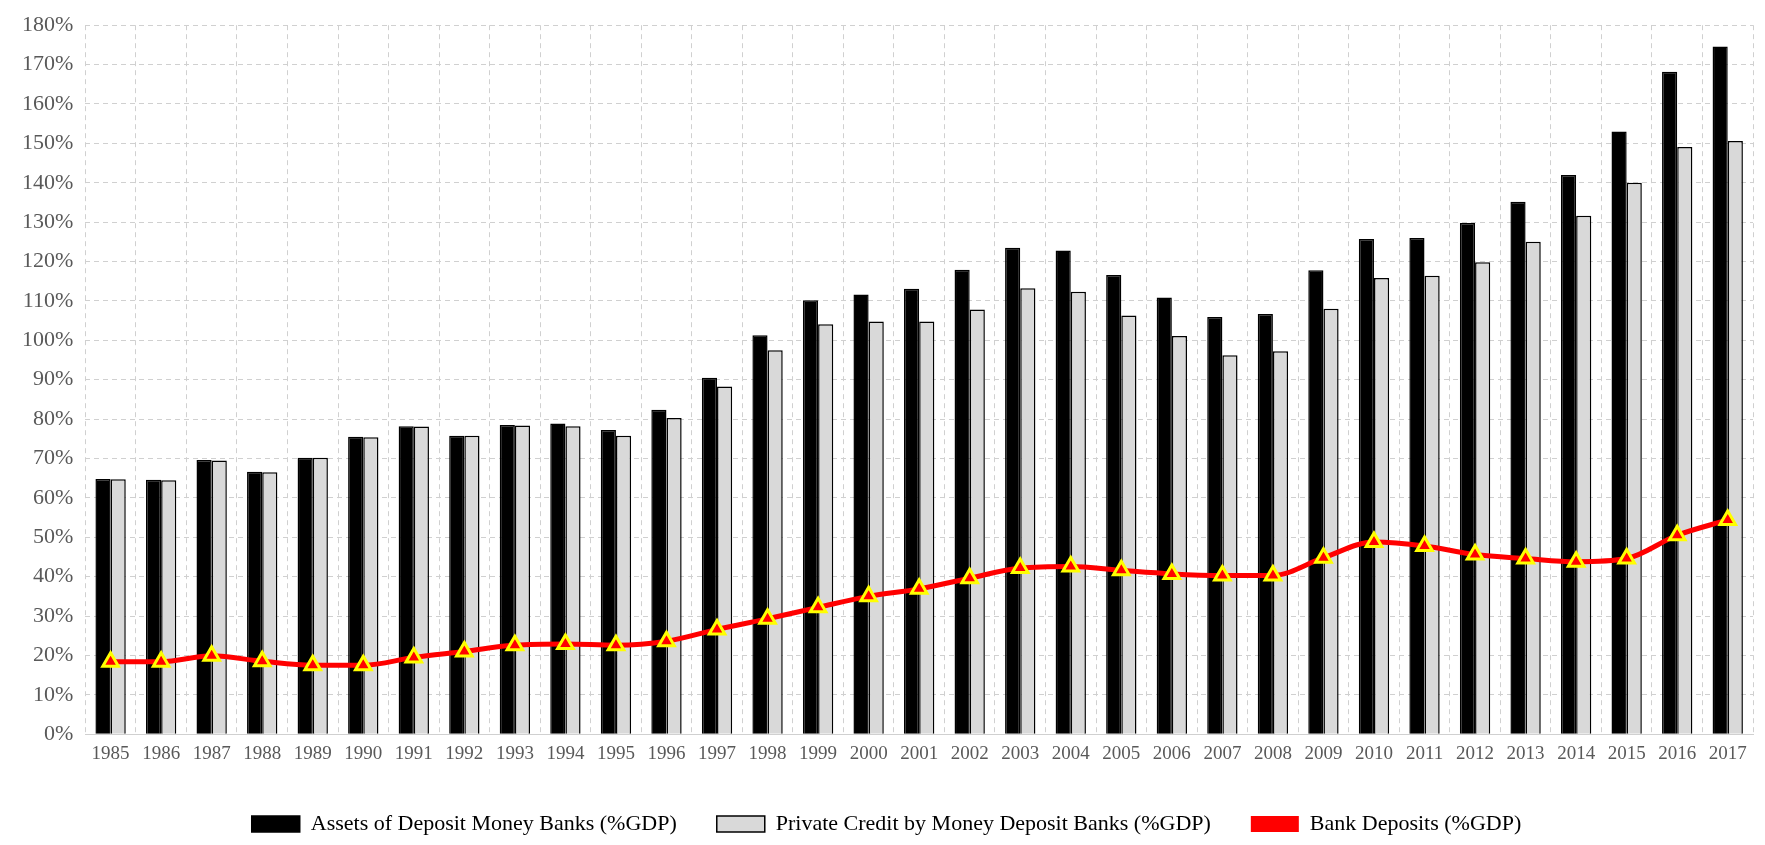 This screenshot has width=1765, height=845. I want to click on y-tick-label: 100%, so click(48, 339).